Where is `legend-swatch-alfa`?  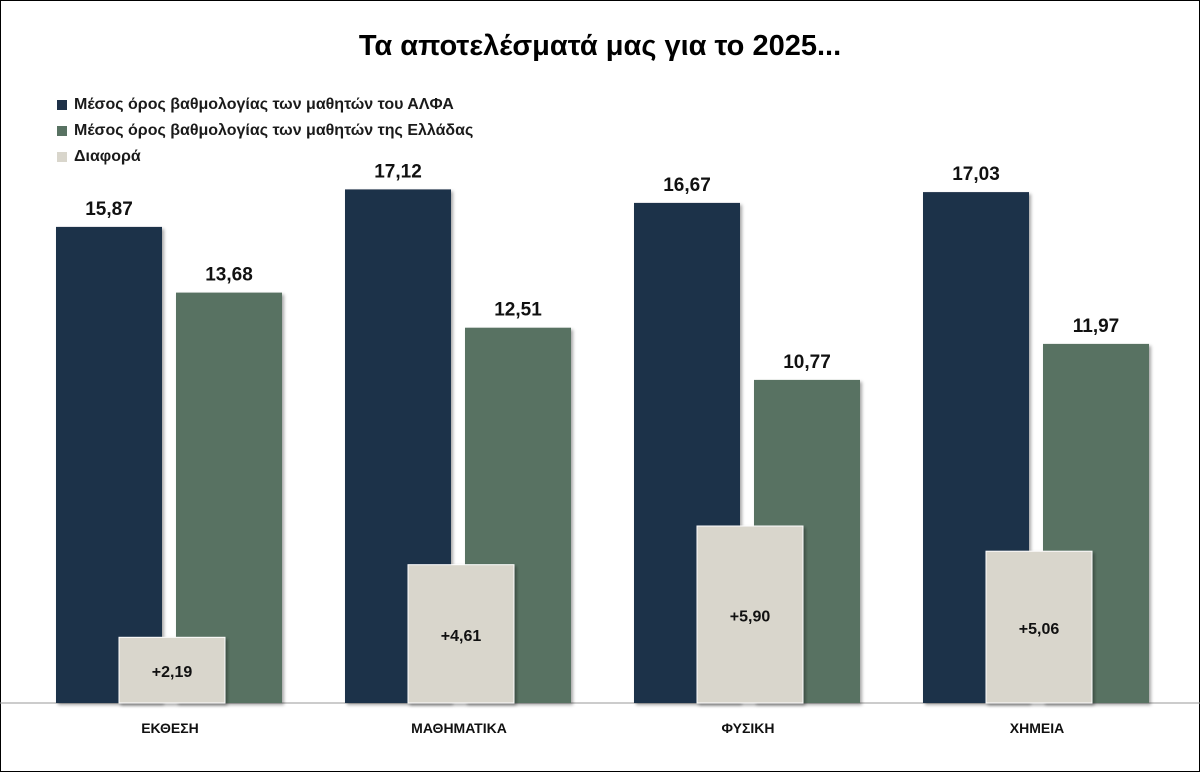 legend-swatch-alfa is located at coordinates (62, 105).